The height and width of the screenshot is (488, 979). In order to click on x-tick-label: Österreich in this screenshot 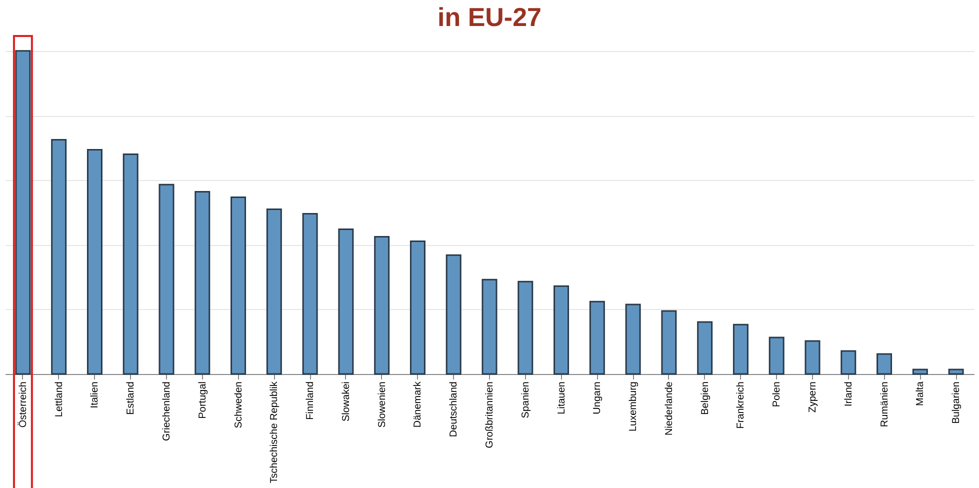, I will do `click(22, 405)`.